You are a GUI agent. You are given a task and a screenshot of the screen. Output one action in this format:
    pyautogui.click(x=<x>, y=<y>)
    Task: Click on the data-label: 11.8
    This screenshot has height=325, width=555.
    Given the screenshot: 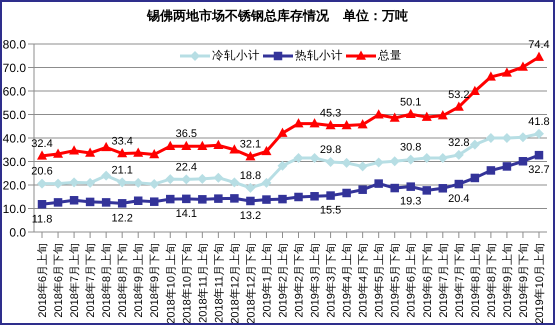 What is the action you would take?
    pyautogui.click(x=42, y=219)
    